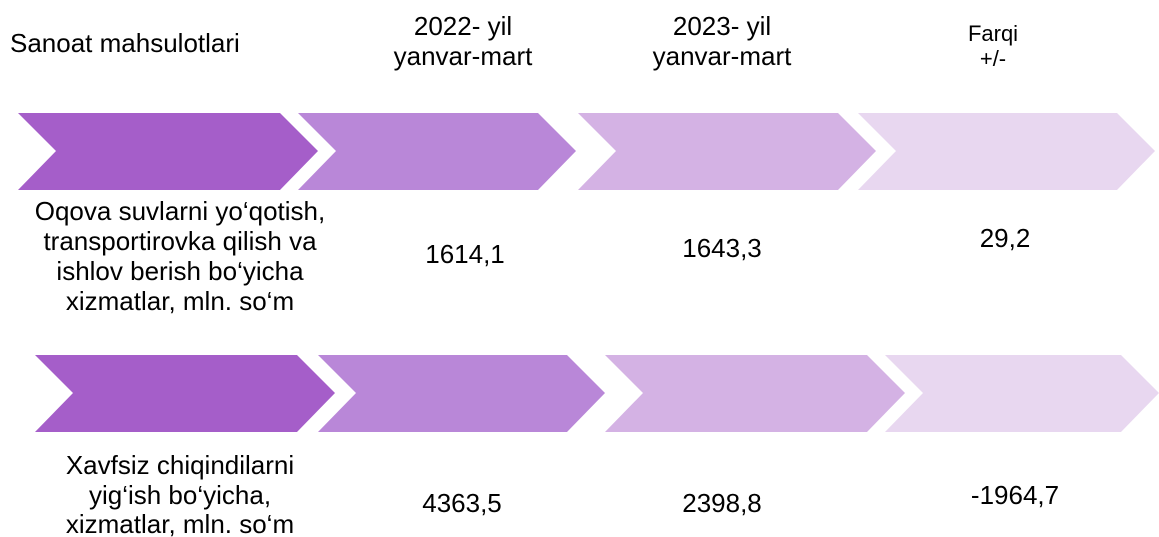  I want to click on row-value: 1643,3, so click(722, 248).